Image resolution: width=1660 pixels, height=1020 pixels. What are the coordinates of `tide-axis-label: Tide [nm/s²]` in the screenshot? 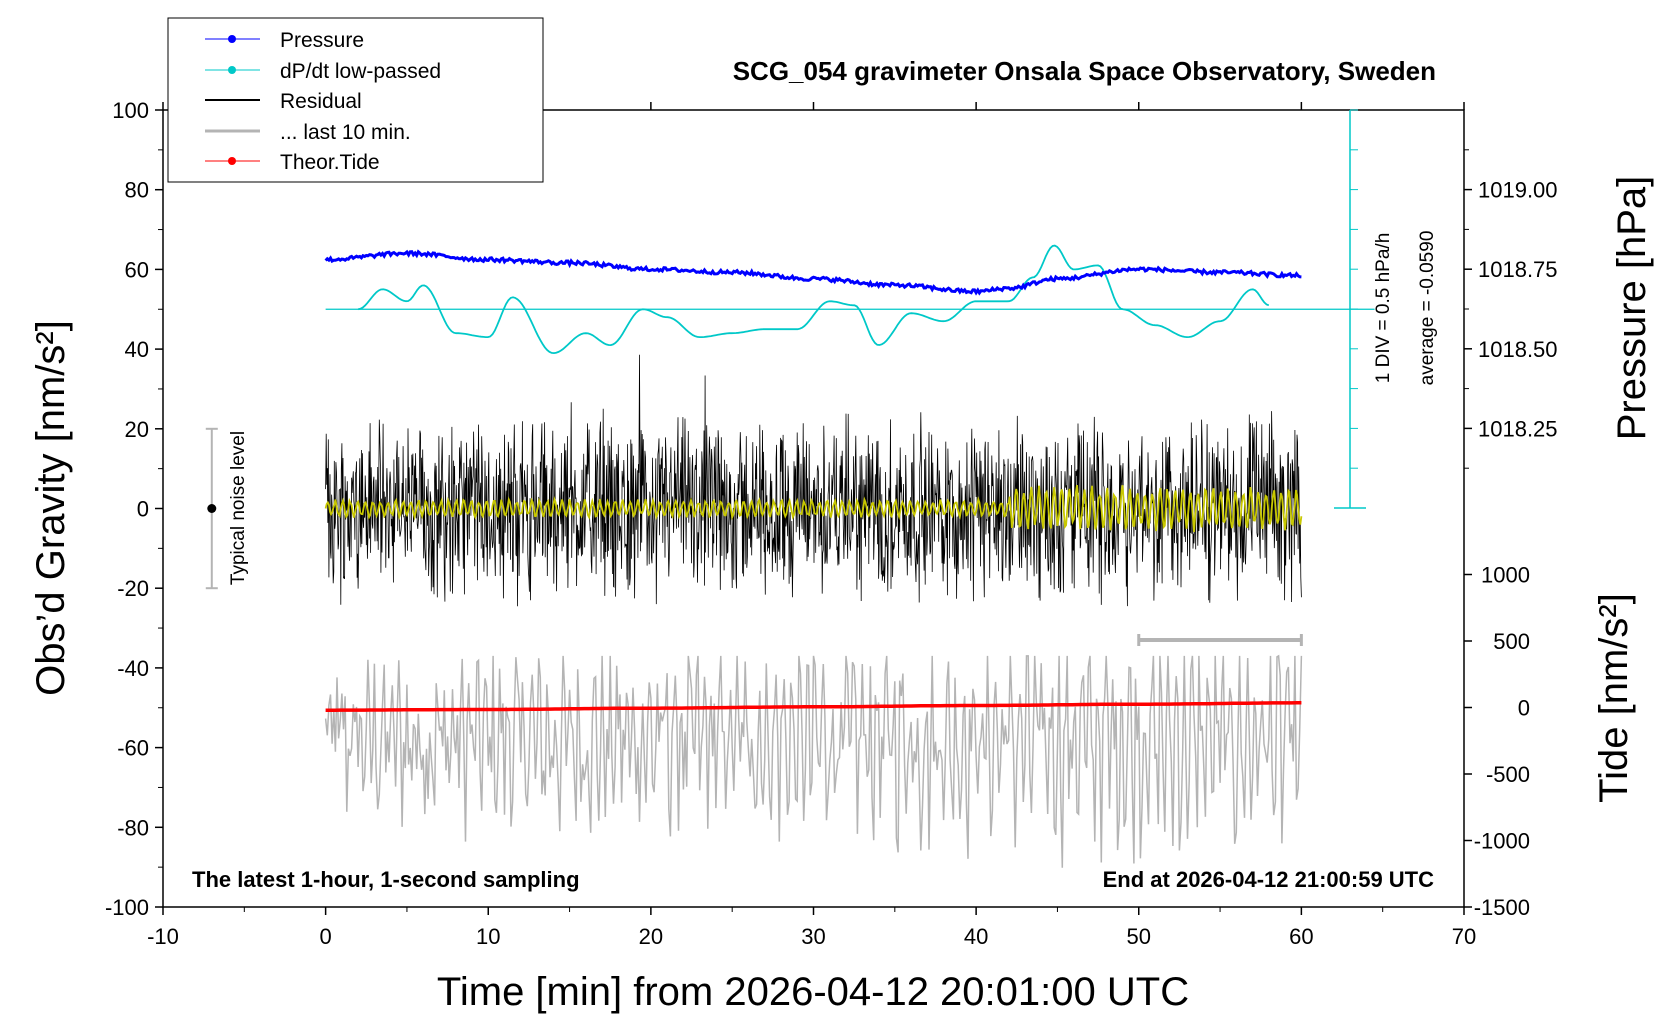 It's located at (1614, 698).